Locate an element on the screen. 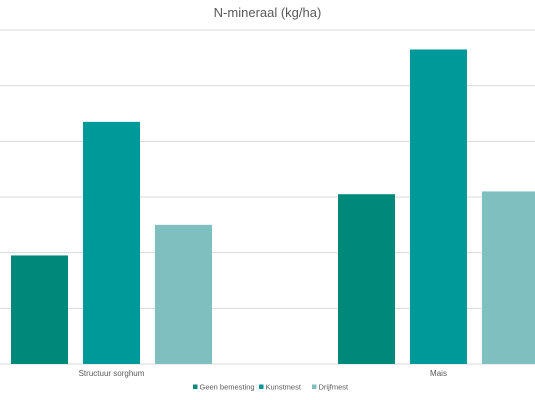 The width and height of the screenshot is (535, 400). legend-label: Drijfmest is located at coordinates (334, 387).